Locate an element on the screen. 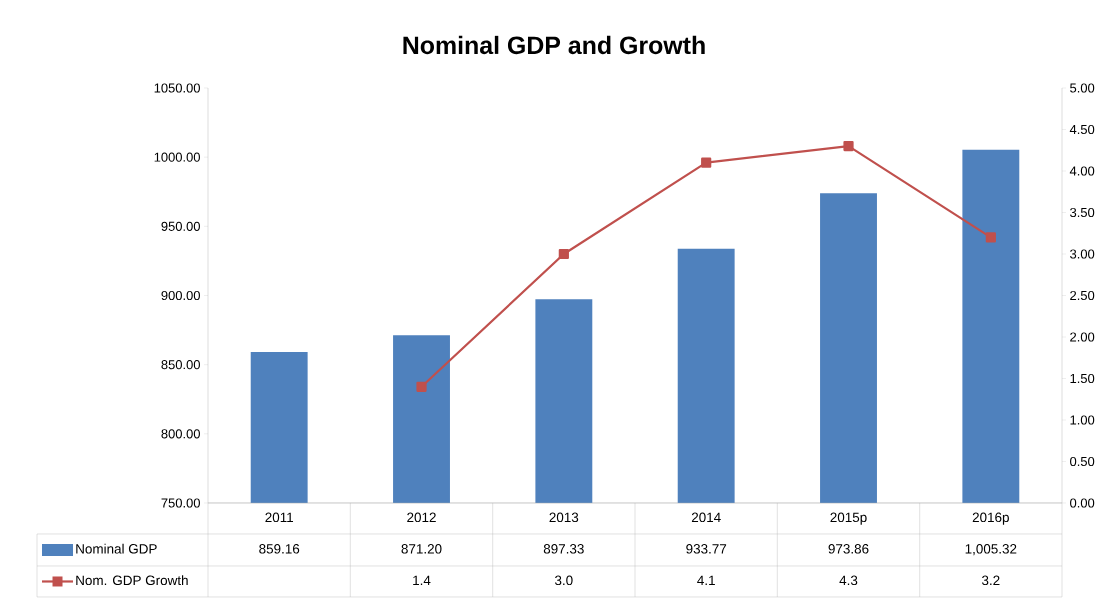 This screenshot has width=1109, height=601. y2-tick-label: 3.50 is located at coordinates (1082, 212).